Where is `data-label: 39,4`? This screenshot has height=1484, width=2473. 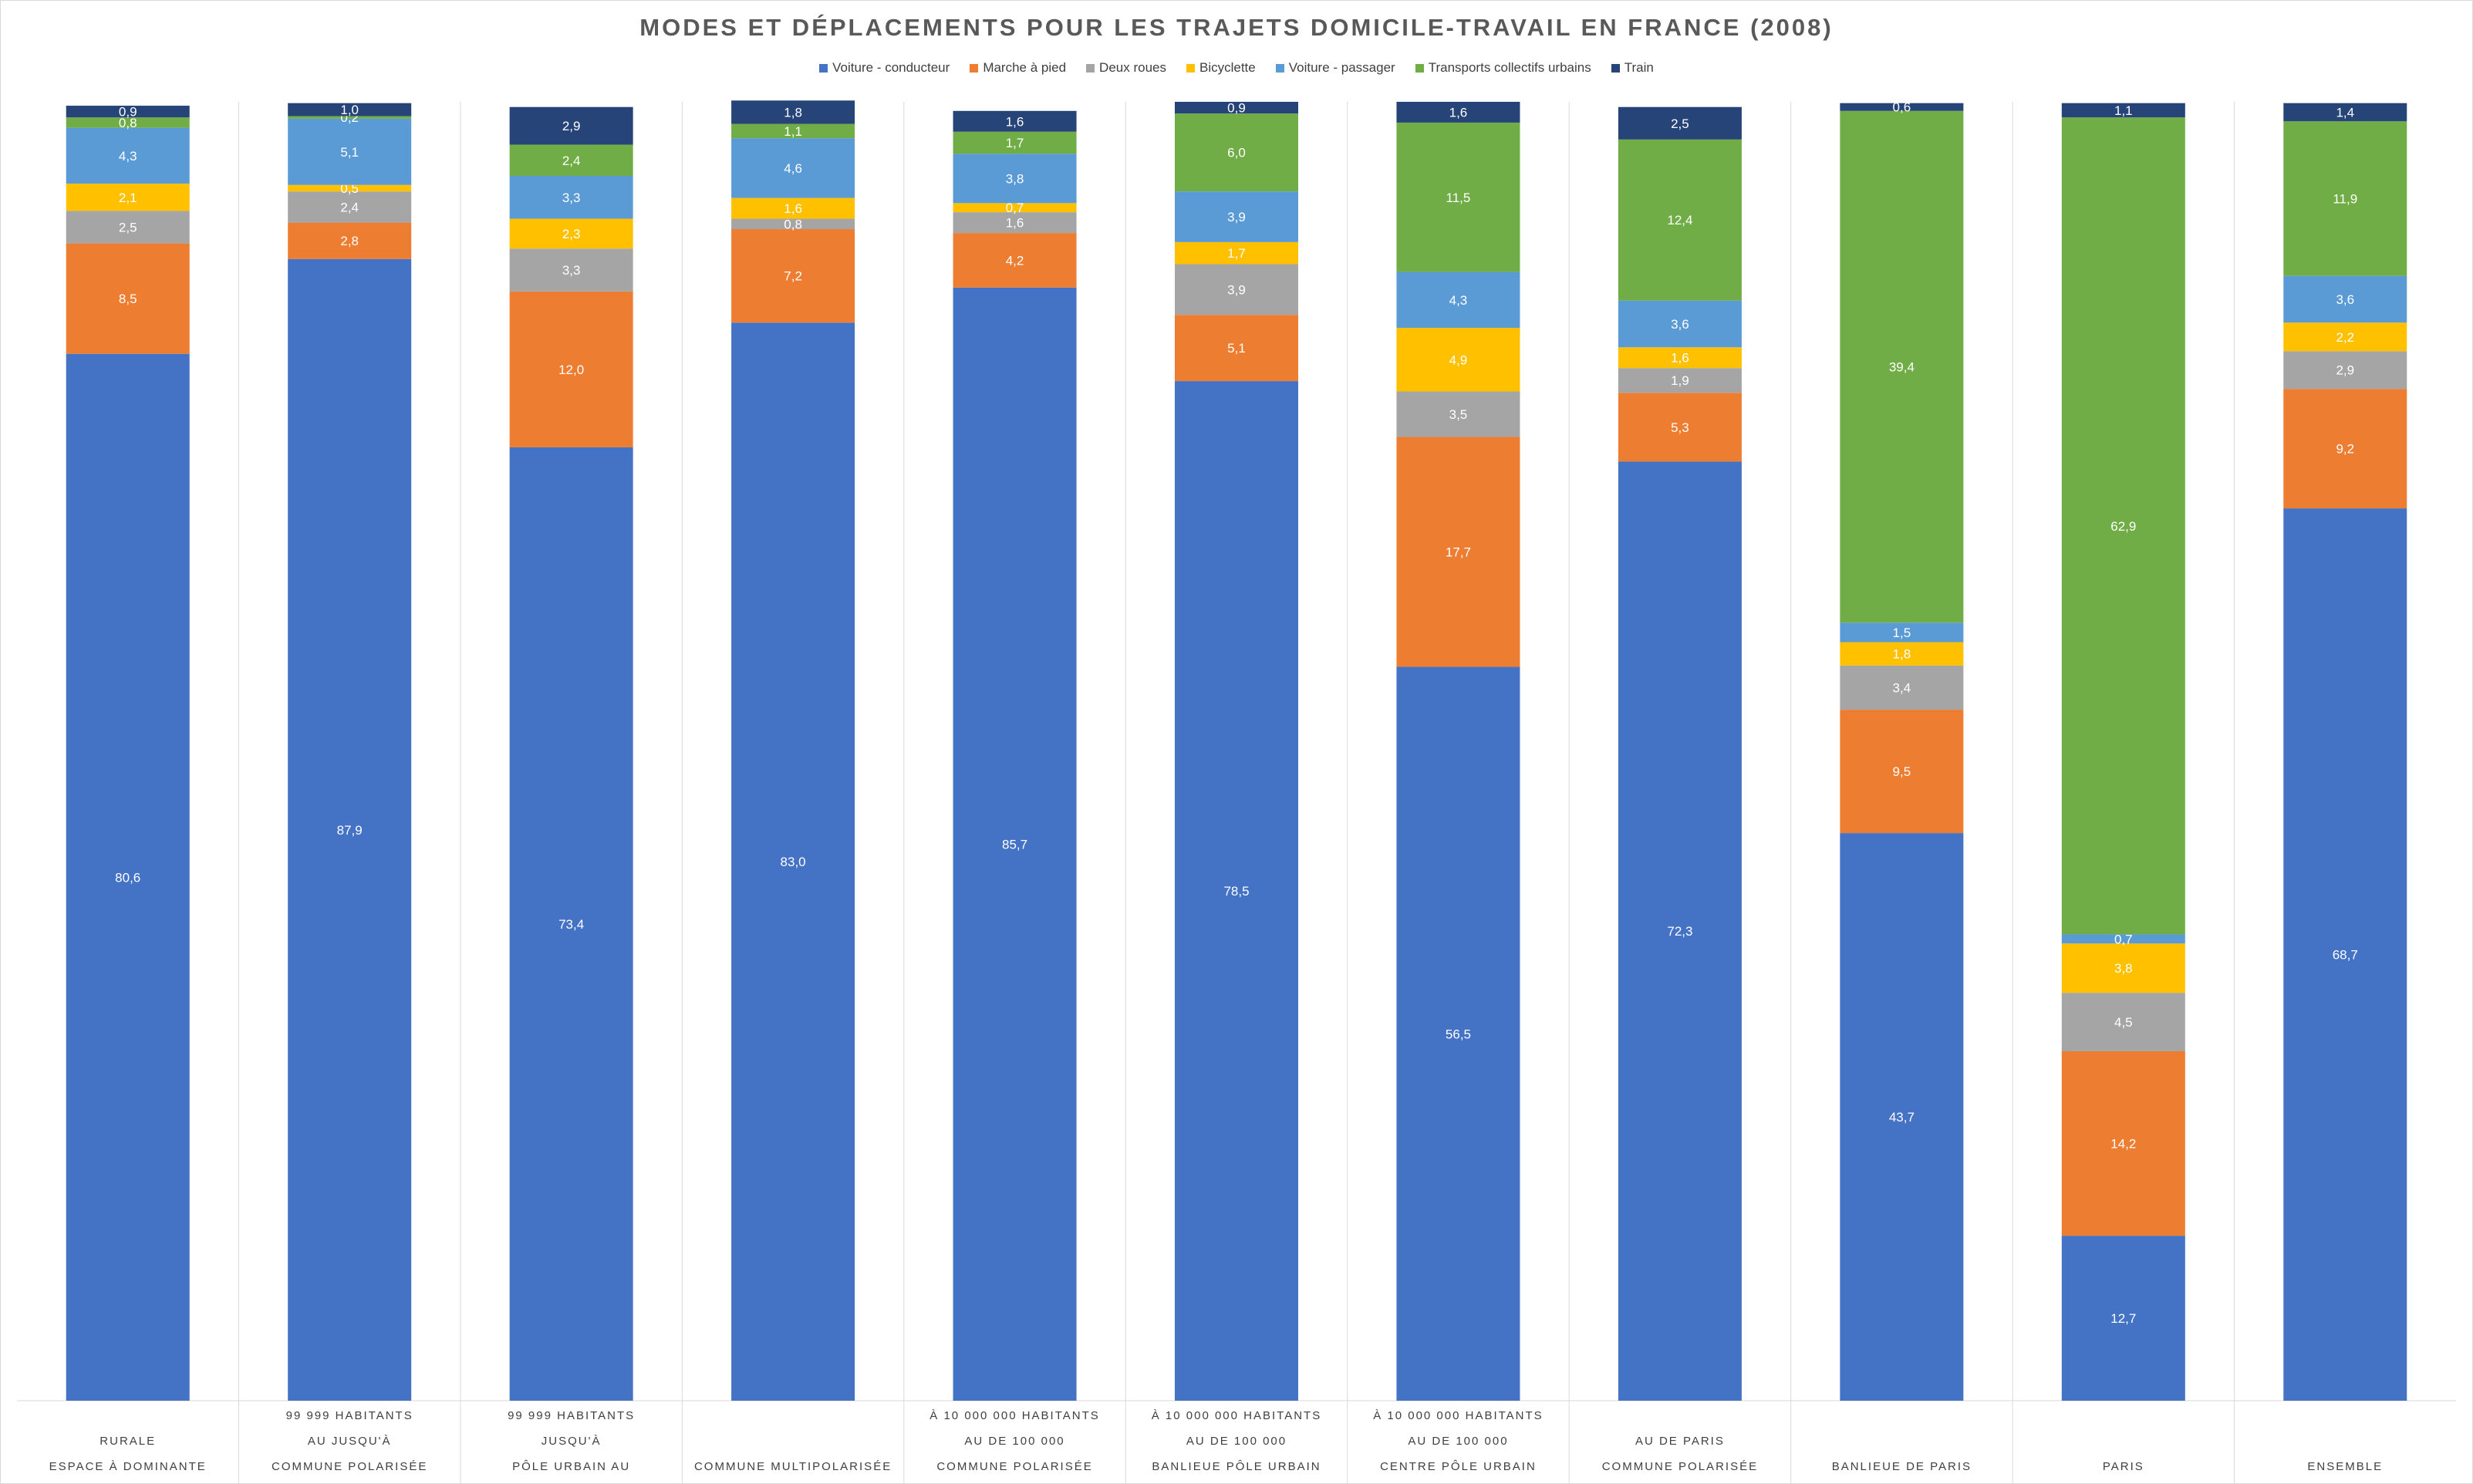 data-label: 39,4 is located at coordinates (1902, 367).